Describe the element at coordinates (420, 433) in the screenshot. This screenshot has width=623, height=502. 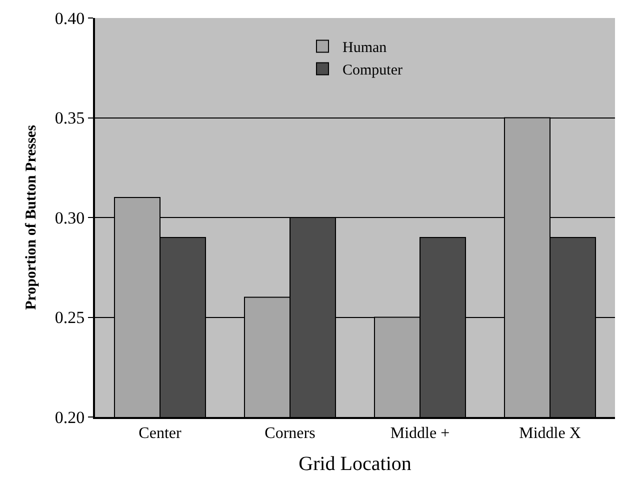
I see `x-tick-label: Middle +` at that location.